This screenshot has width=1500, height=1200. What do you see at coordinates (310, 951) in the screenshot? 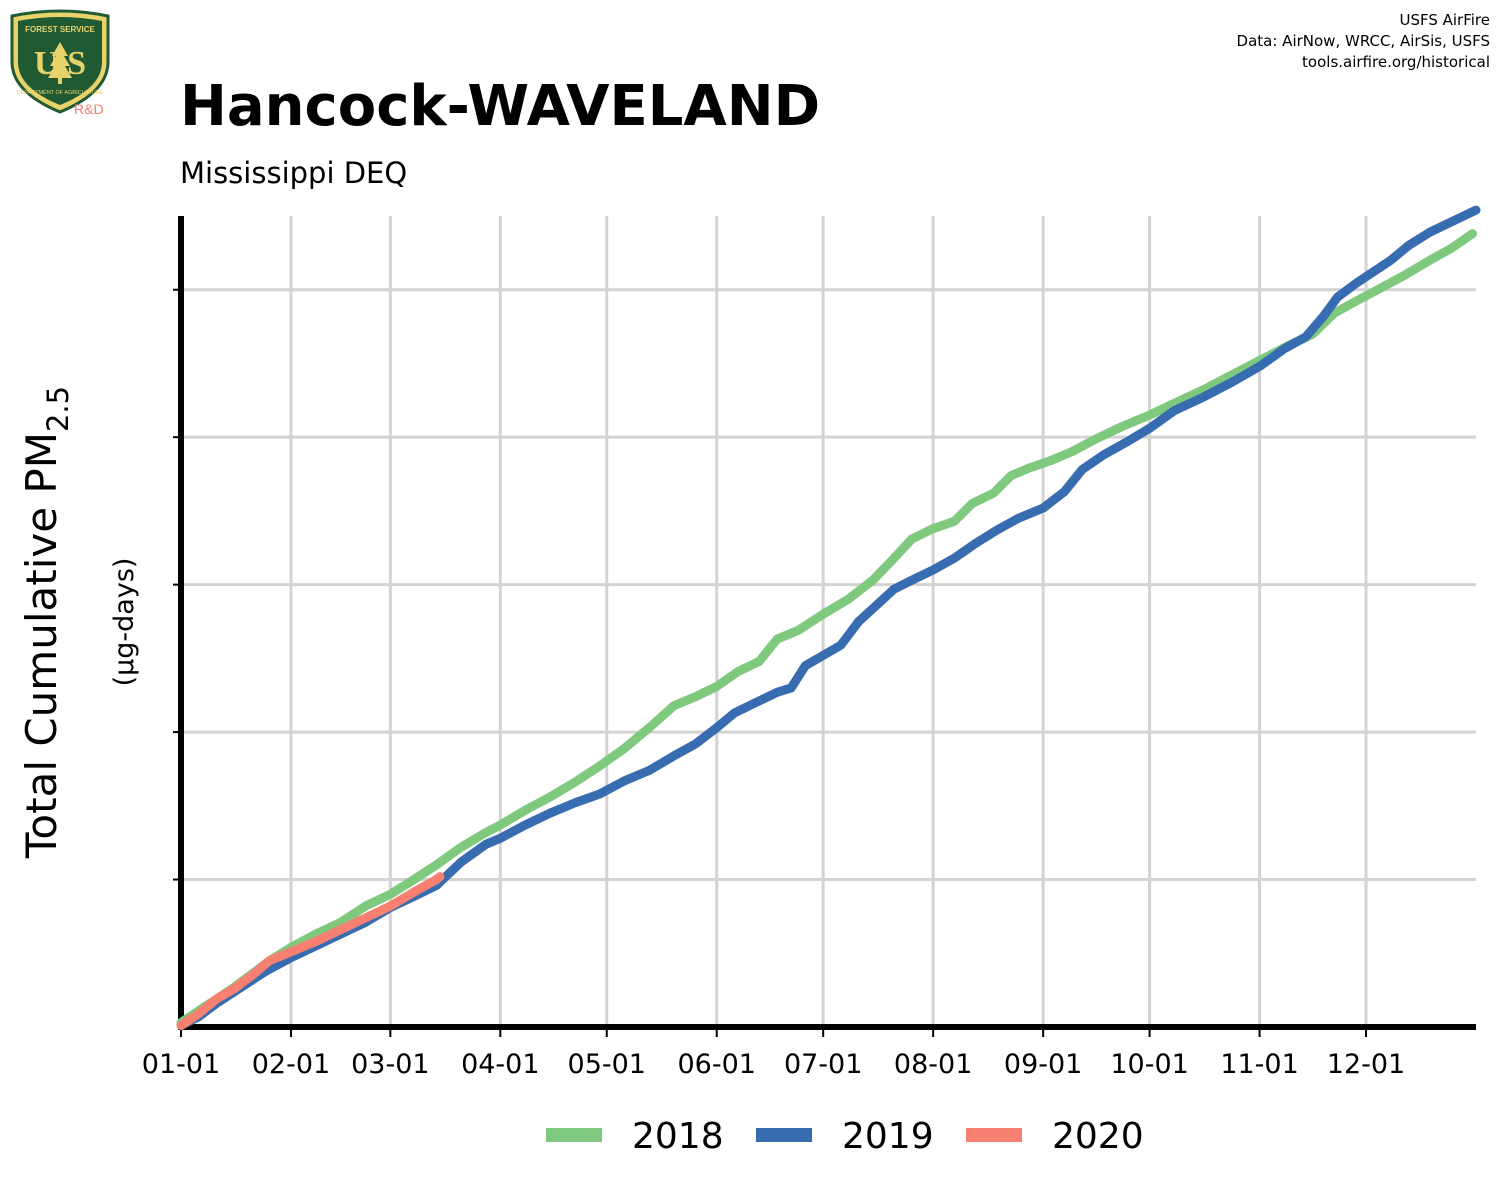
I see `series-line-2020` at bounding box center [310, 951].